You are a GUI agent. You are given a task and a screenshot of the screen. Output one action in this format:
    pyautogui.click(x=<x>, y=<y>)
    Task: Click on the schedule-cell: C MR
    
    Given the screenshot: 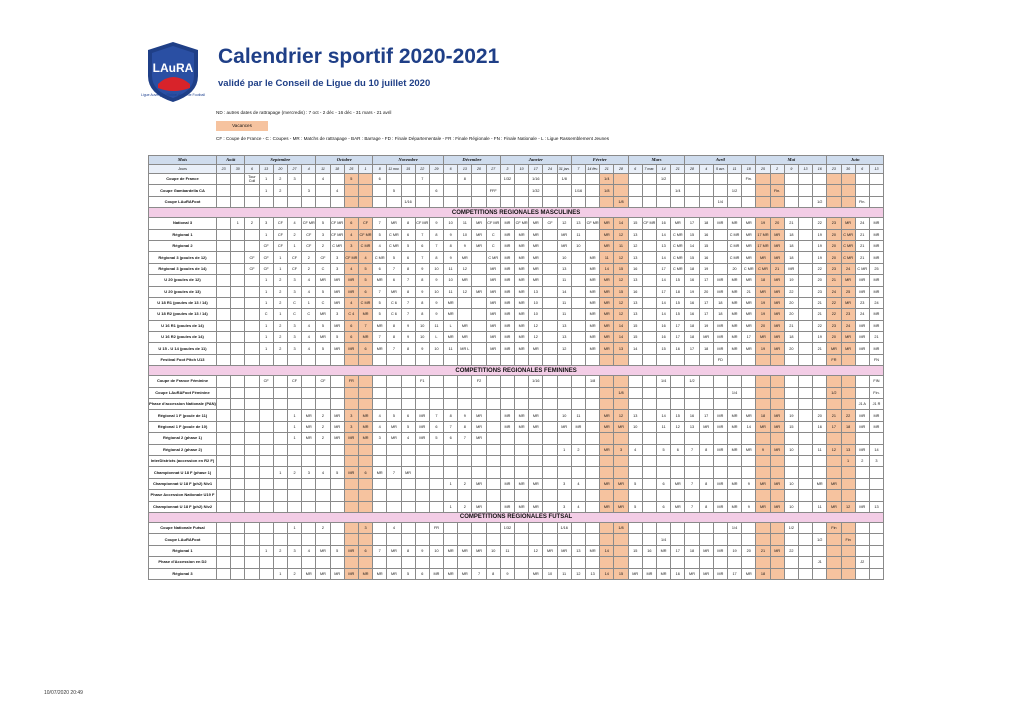 What is the action you would take?
    pyautogui.click(x=862, y=269)
    